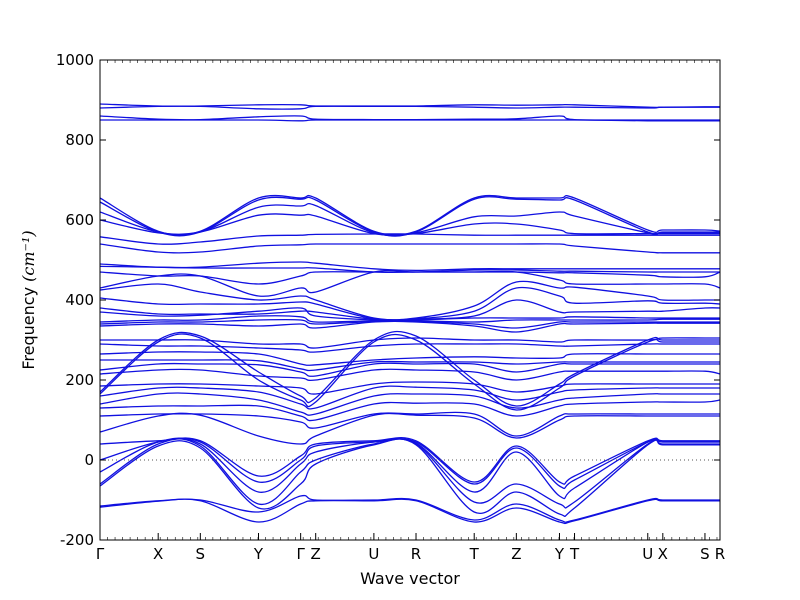 Image resolution: width=800 pixels, height=600 pixels. What do you see at coordinates (79, 220) in the screenshot?
I see `y-tick-label: 600` at bounding box center [79, 220].